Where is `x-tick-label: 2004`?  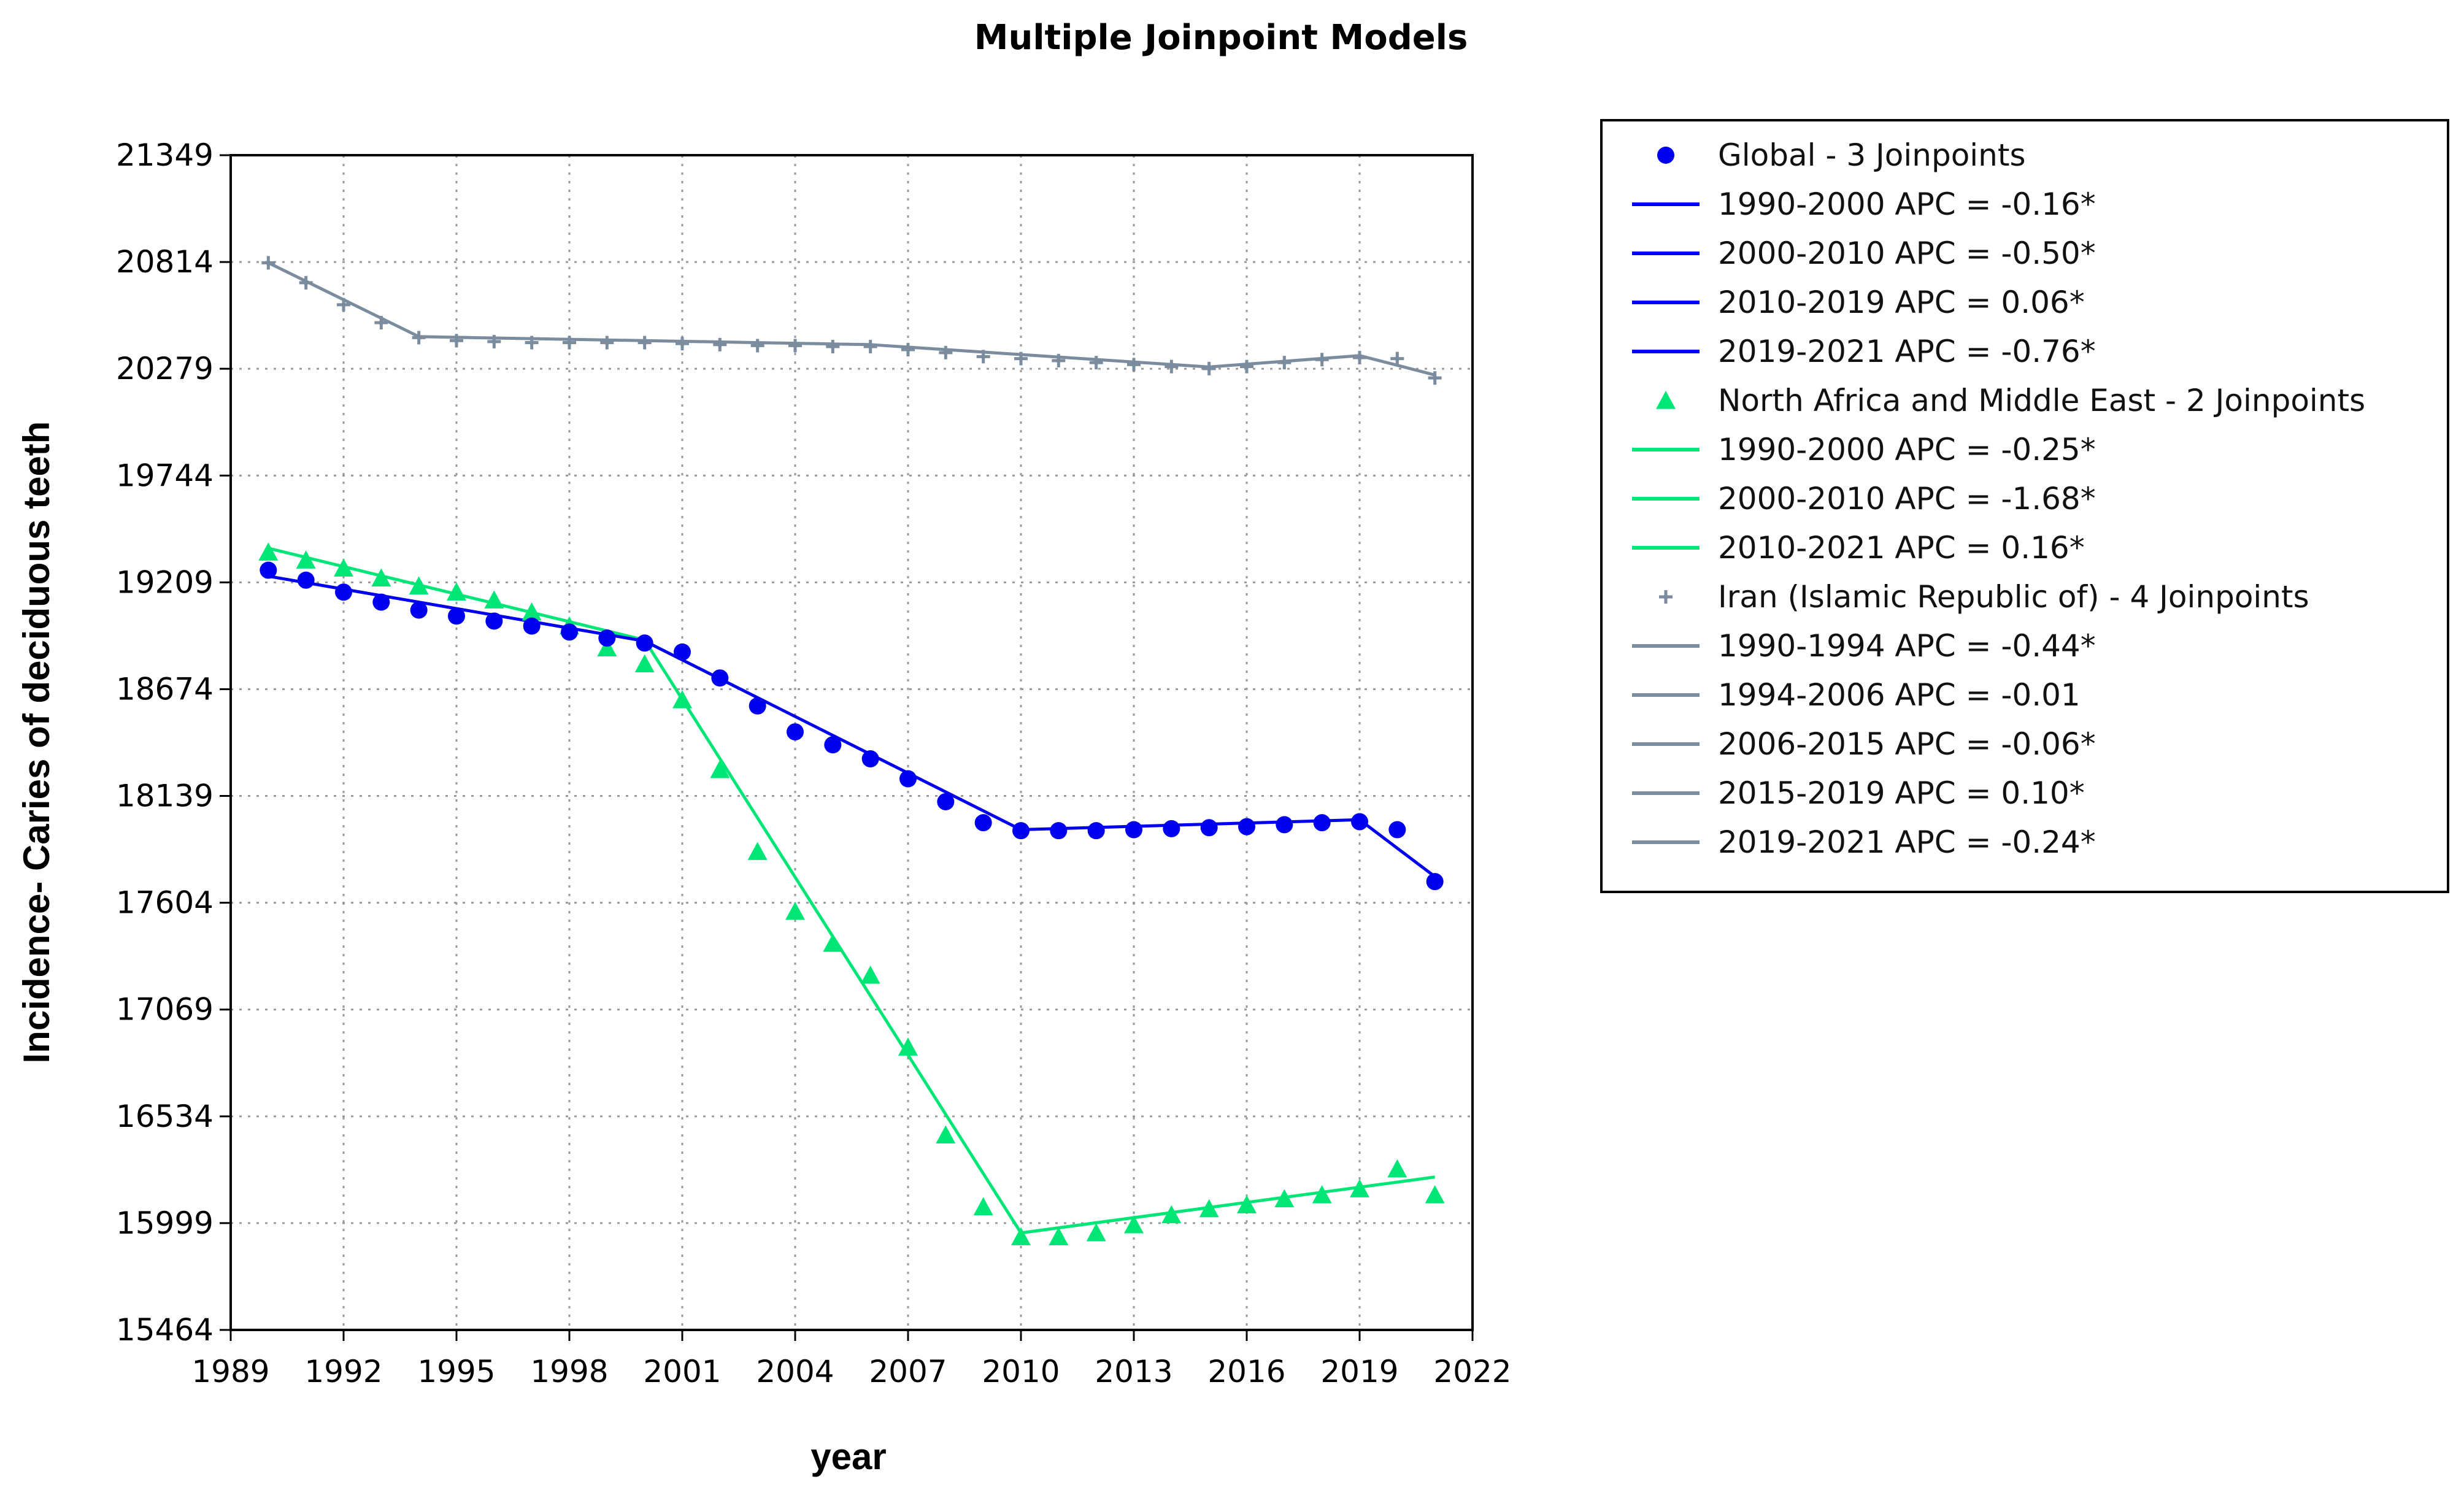 x-tick-label: 2004 is located at coordinates (795, 1371).